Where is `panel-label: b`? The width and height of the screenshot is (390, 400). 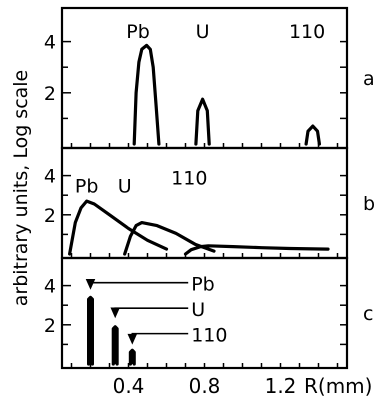
panel-label: b is located at coordinates (369, 204).